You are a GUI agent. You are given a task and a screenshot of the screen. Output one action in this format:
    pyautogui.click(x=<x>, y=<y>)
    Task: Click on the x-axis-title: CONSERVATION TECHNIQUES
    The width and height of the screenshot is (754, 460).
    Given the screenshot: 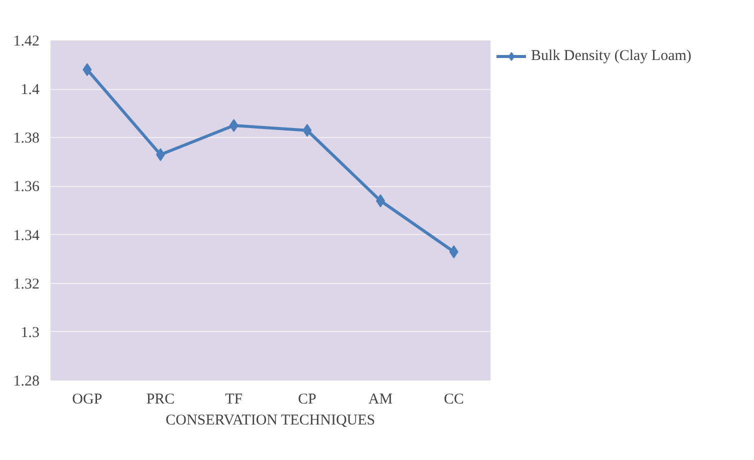 What is the action you would take?
    pyautogui.click(x=271, y=420)
    